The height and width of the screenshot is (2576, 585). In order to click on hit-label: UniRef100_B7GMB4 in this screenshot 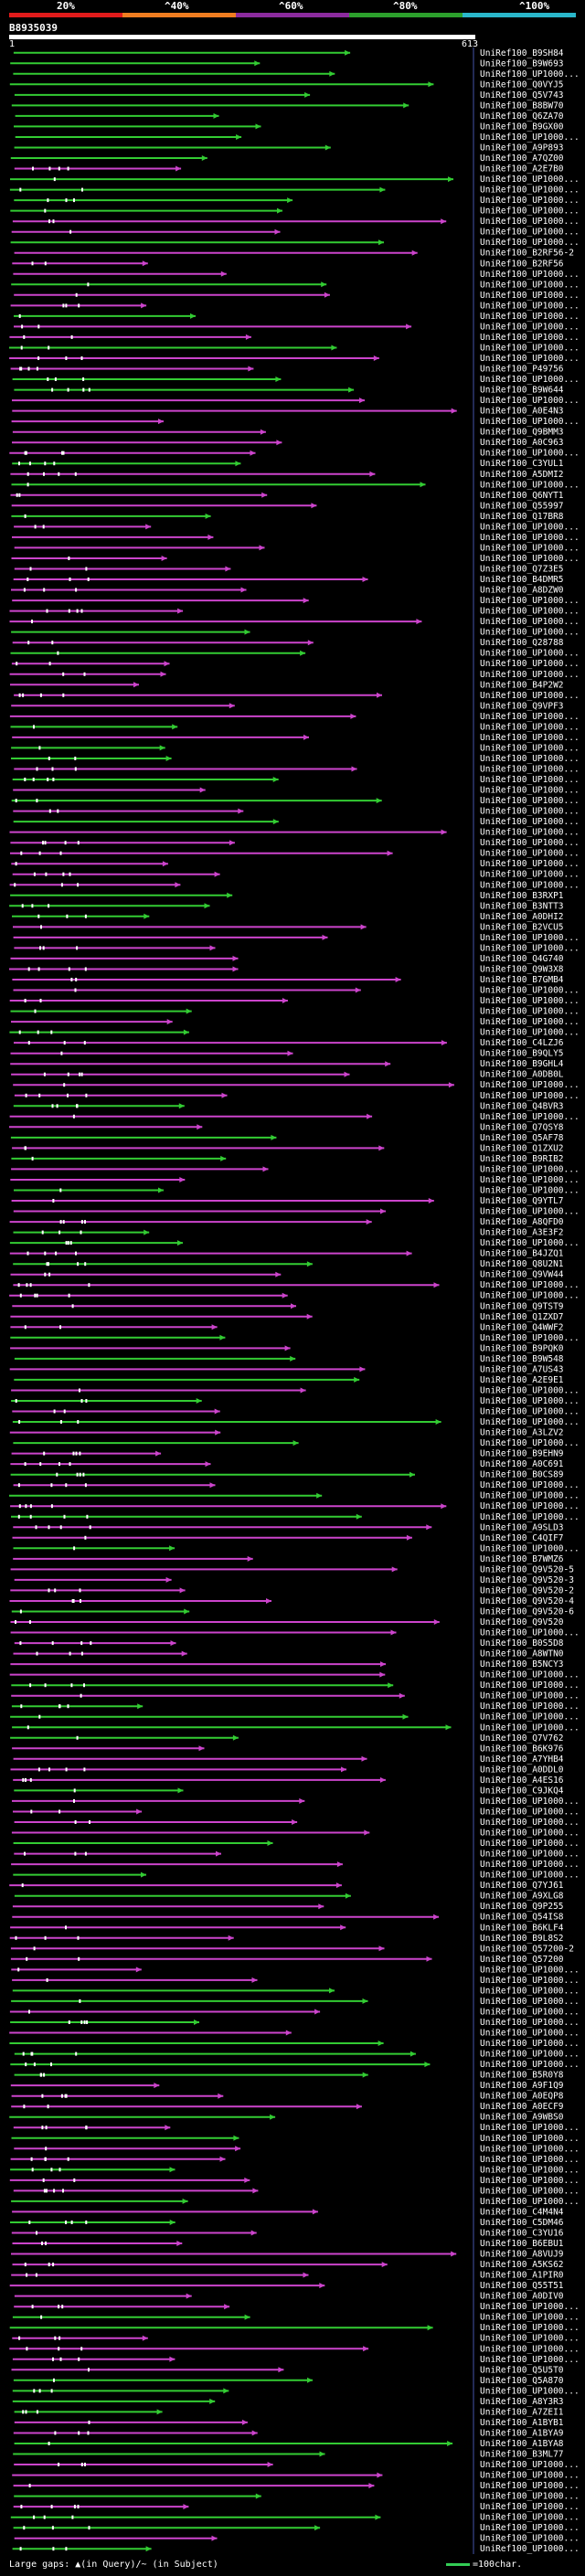, I will do `click(522, 980)`.